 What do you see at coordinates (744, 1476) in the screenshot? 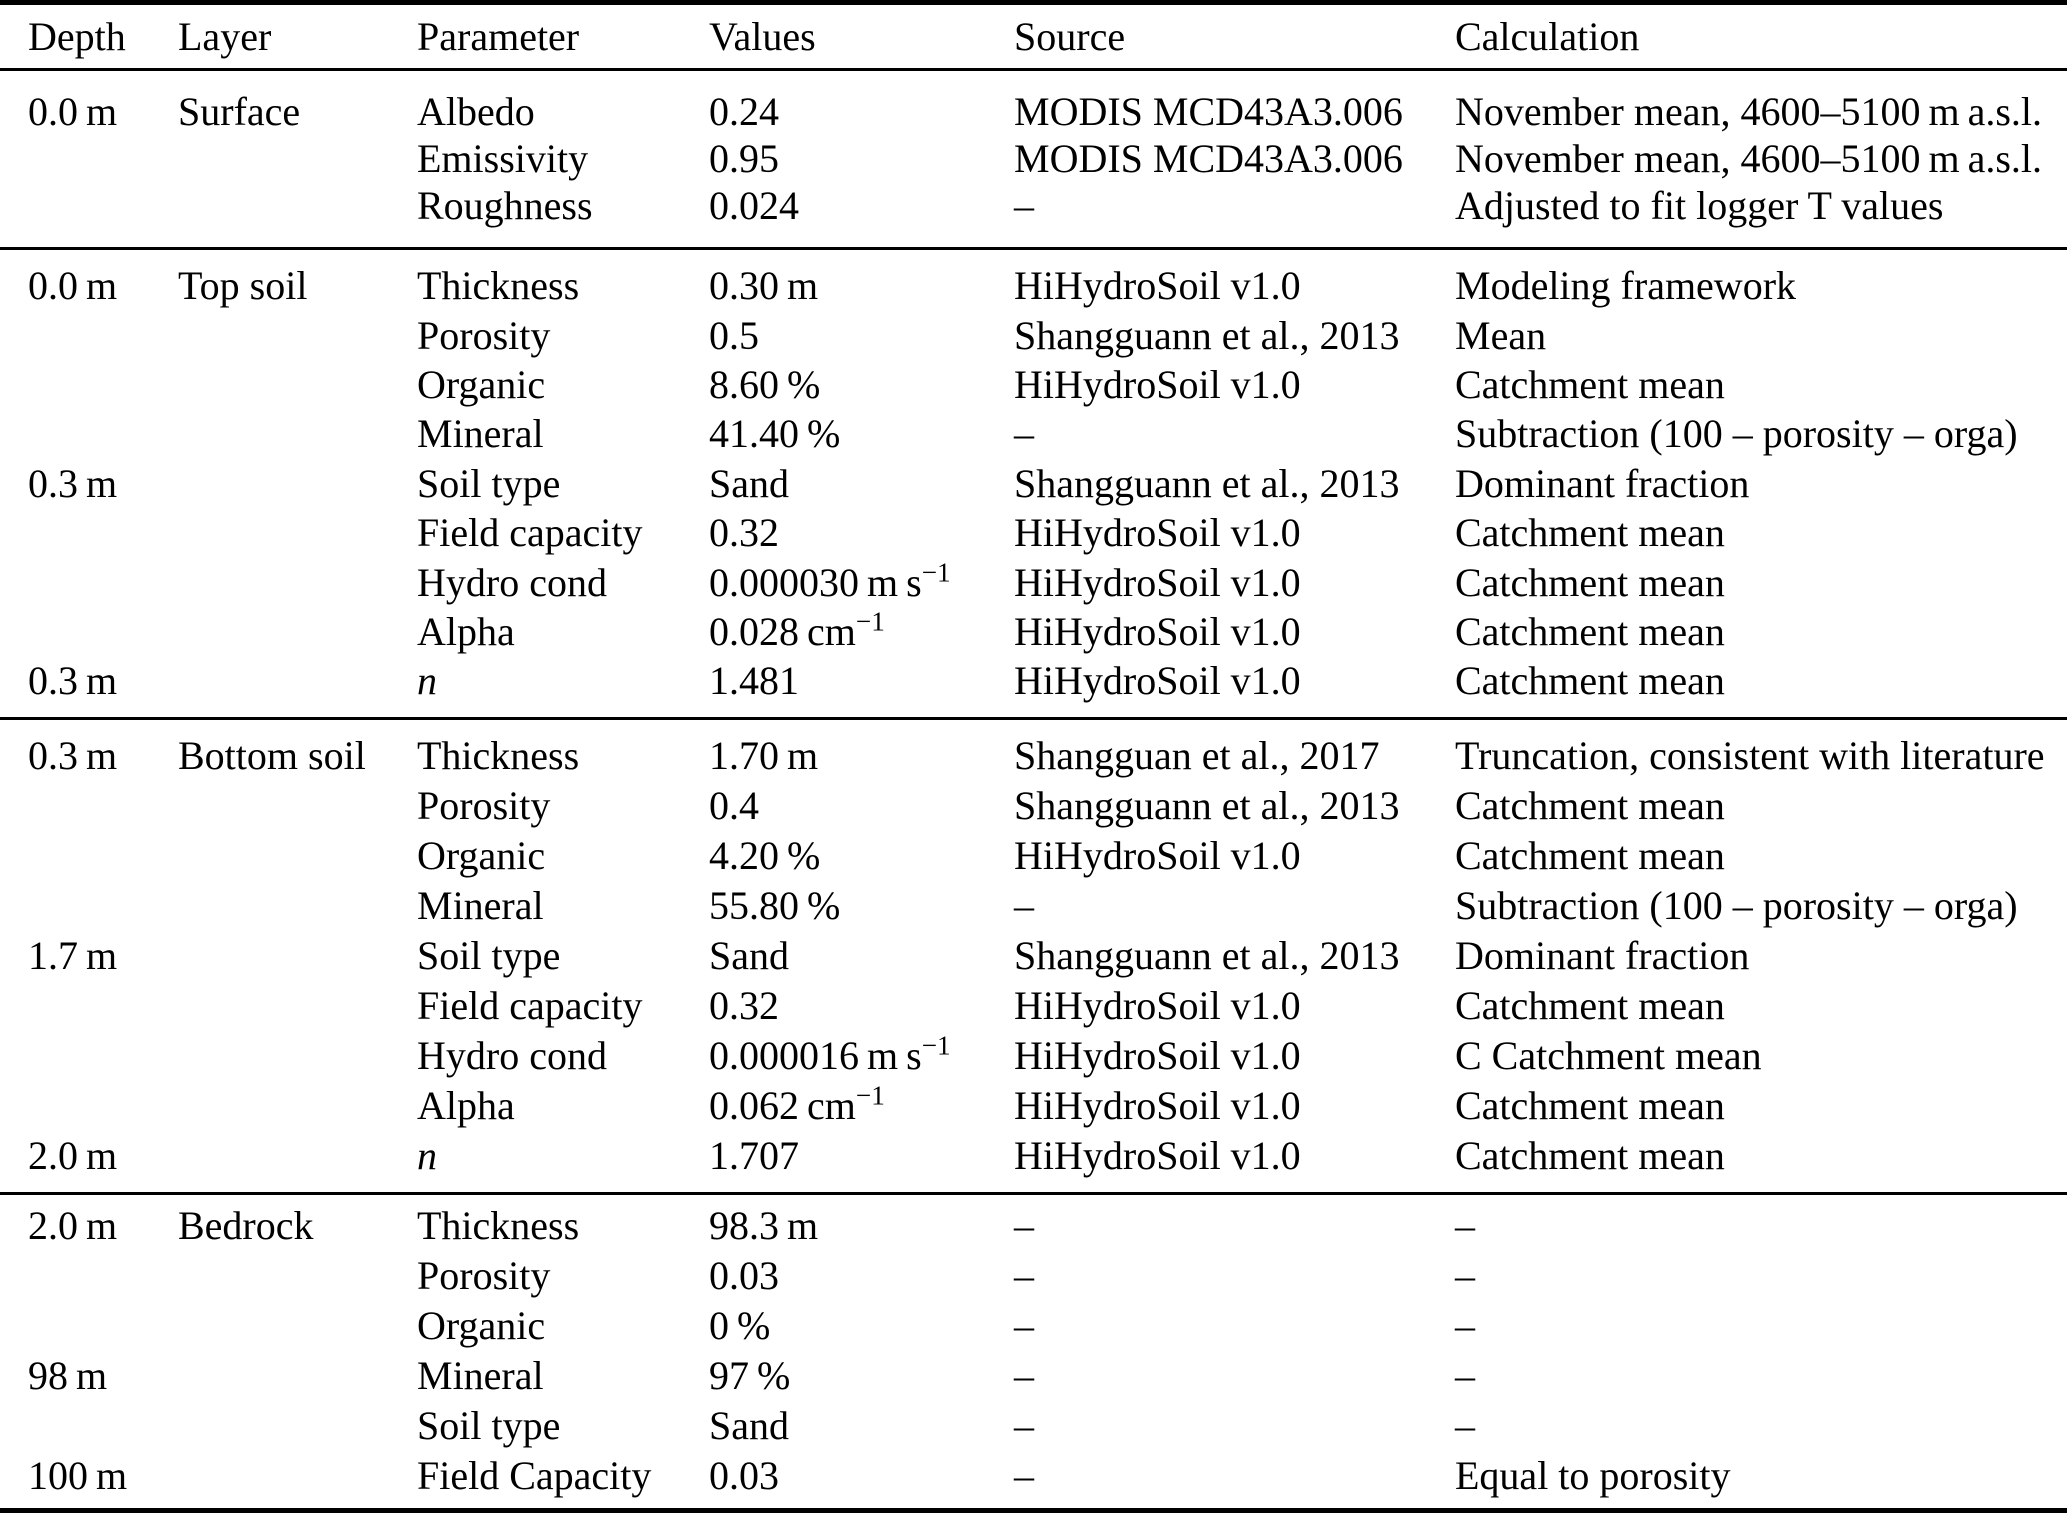
I see `cell-values: 0.03` at bounding box center [744, 1476].